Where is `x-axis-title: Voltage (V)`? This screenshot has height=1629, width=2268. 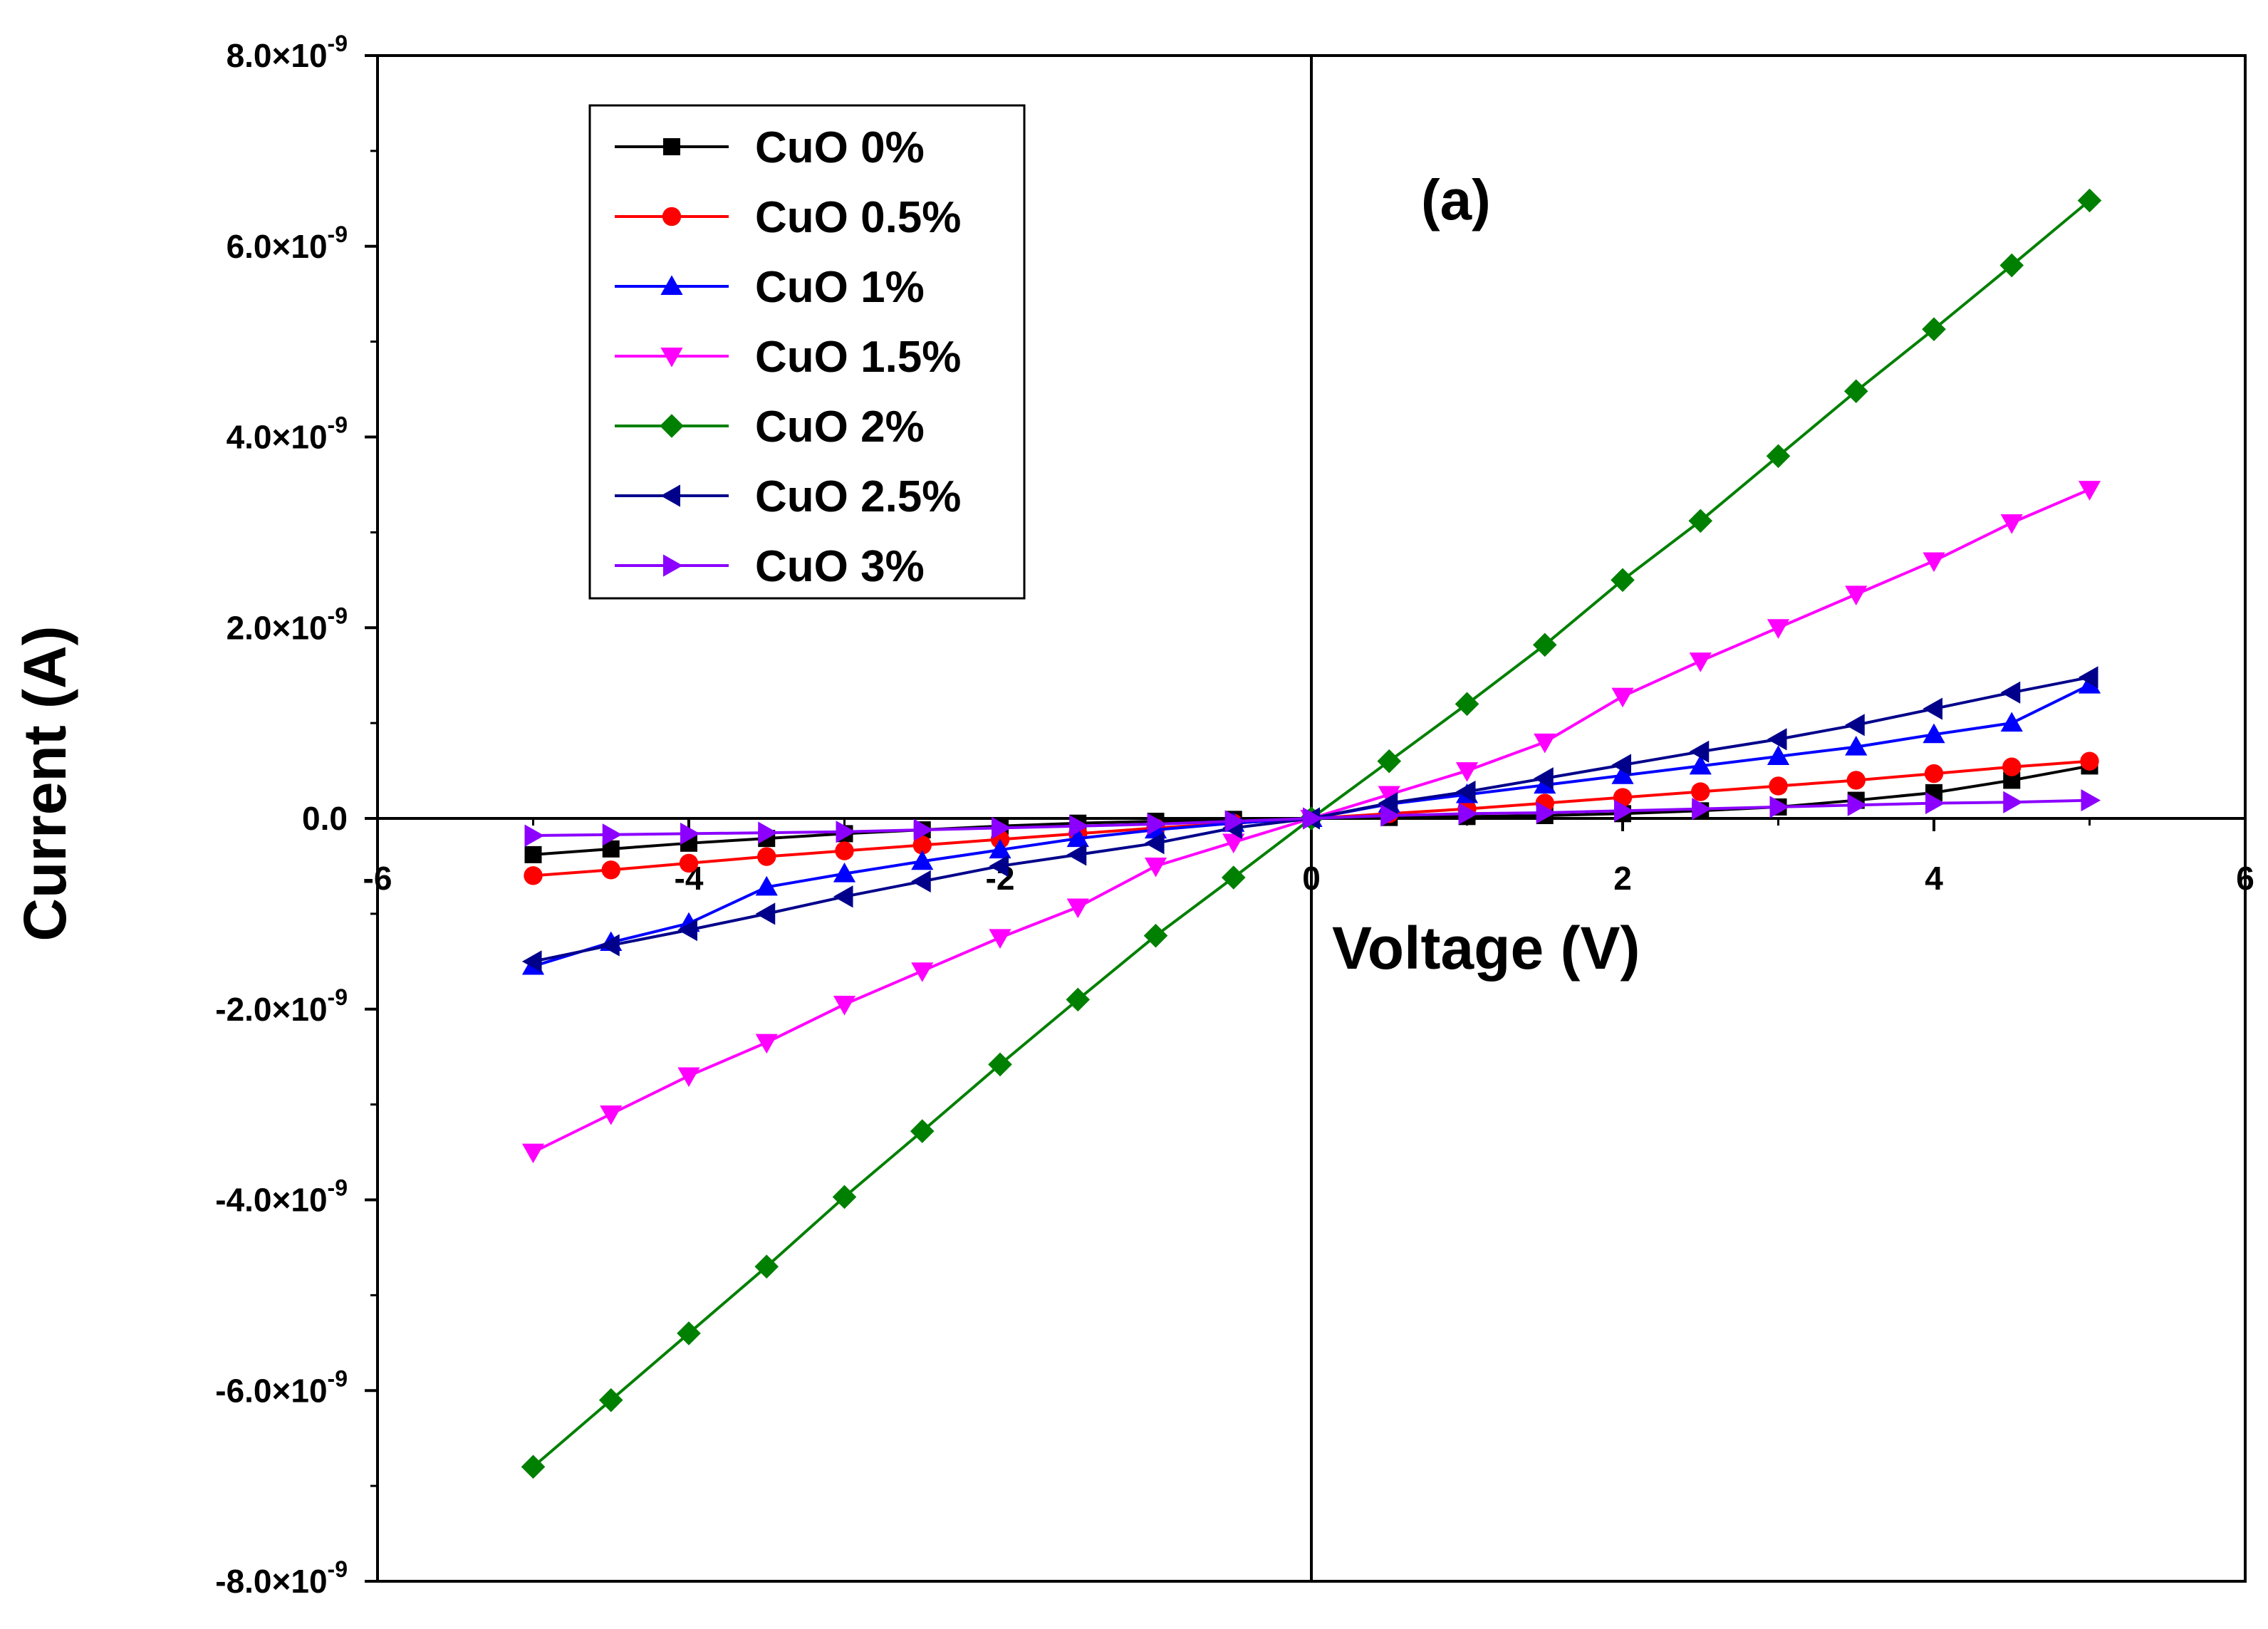
x-axis-title: Voltage (V) is located at coordinates (1486, 949).